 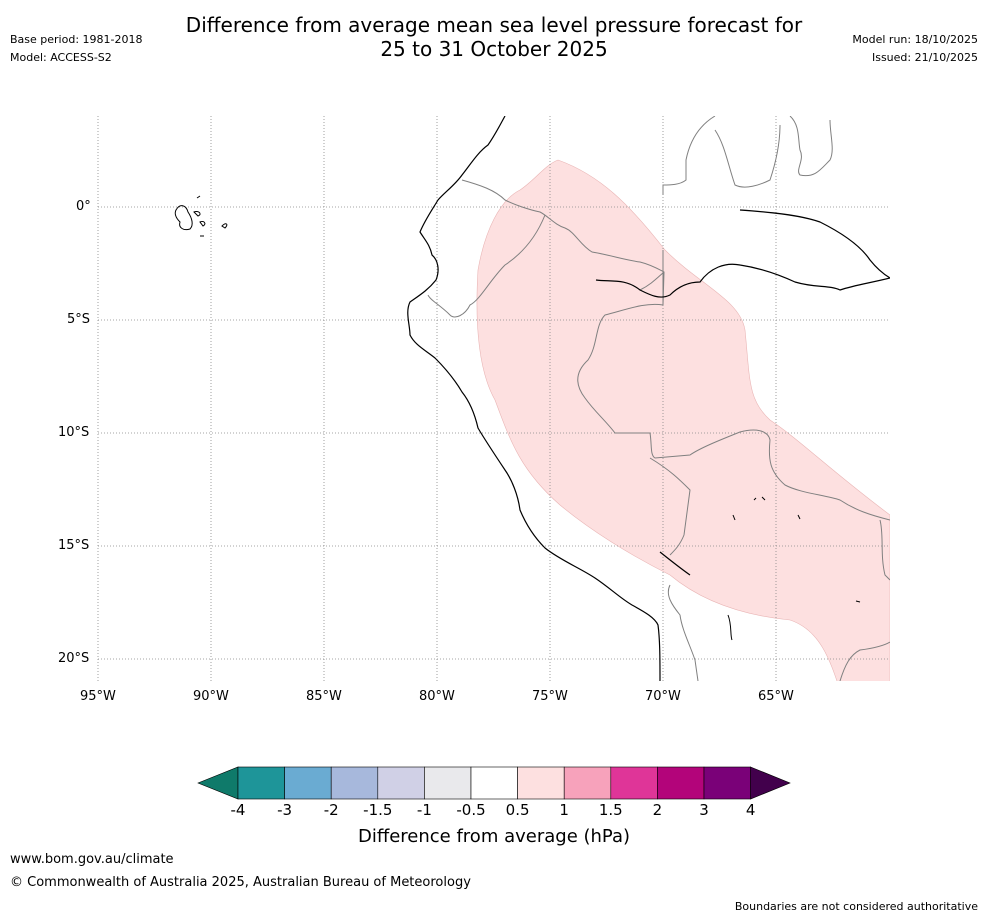 What do you see at coordinates (83, 206) in the screenshot?
I see `lat-label-0: 0°` at bounding box center [83, 206].